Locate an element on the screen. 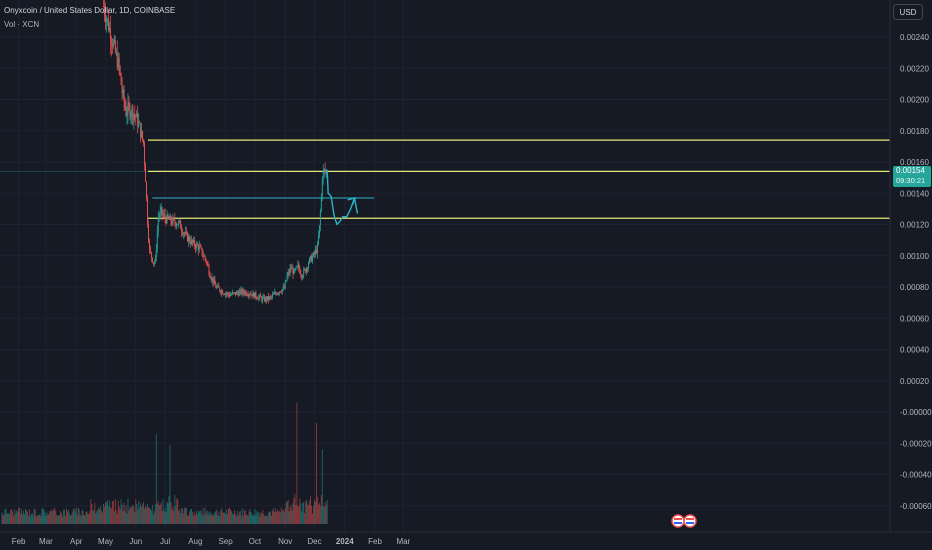  y-axis-tick-label: -0.00020 is located at coordinates (916, 443).